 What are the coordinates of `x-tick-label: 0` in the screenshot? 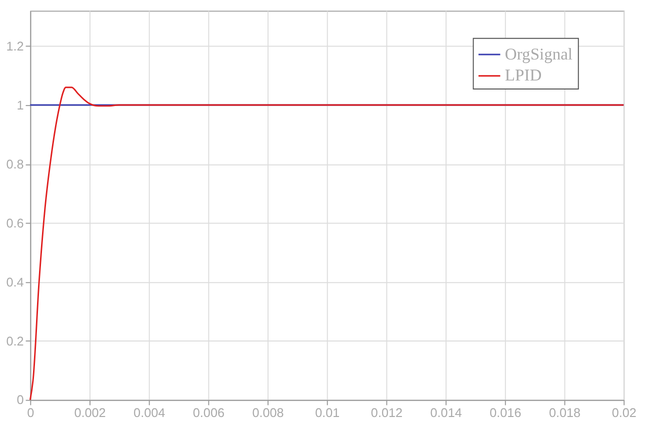 It's located at (30, 413).